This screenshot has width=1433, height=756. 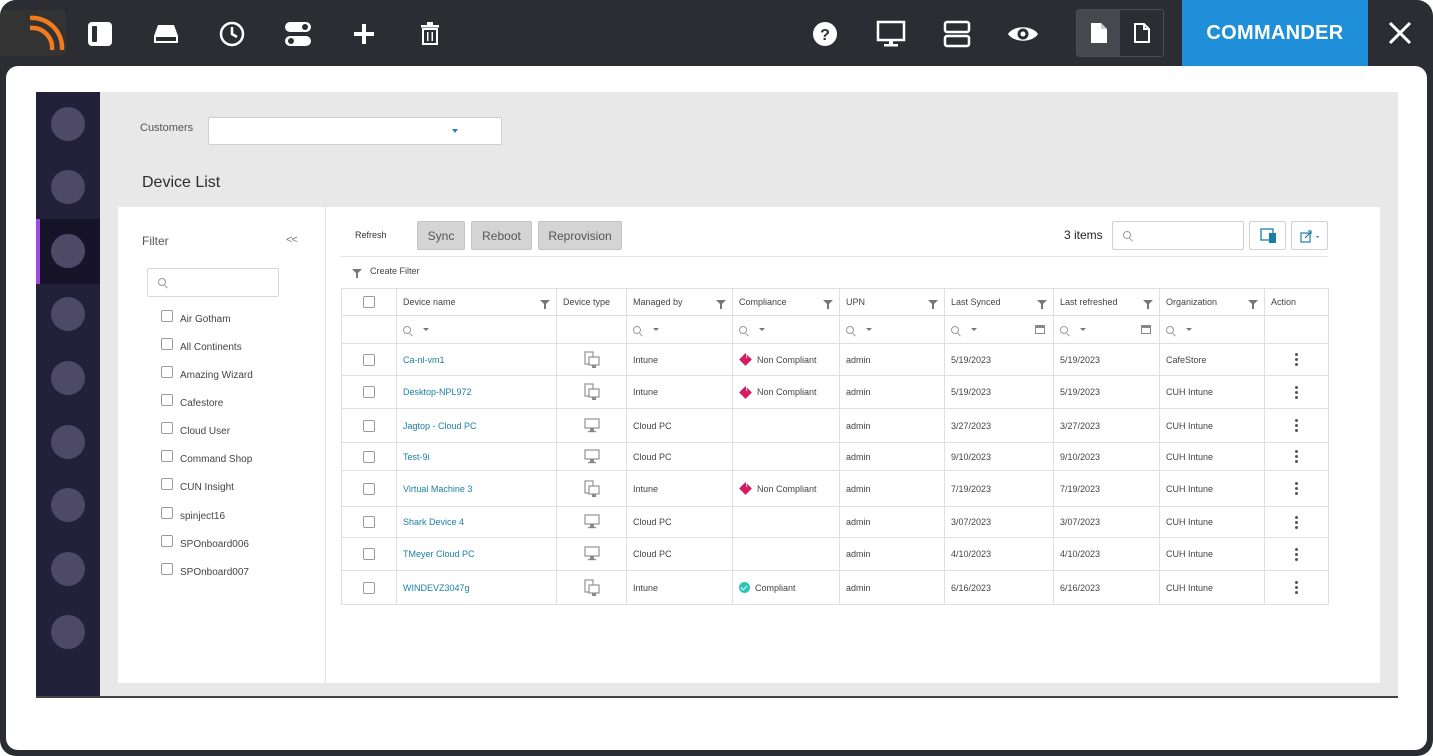 What do you see at coordinates (201, 344) in the screenshot?
I see `filter-item: All Continents` at bounding box center [201, 344].